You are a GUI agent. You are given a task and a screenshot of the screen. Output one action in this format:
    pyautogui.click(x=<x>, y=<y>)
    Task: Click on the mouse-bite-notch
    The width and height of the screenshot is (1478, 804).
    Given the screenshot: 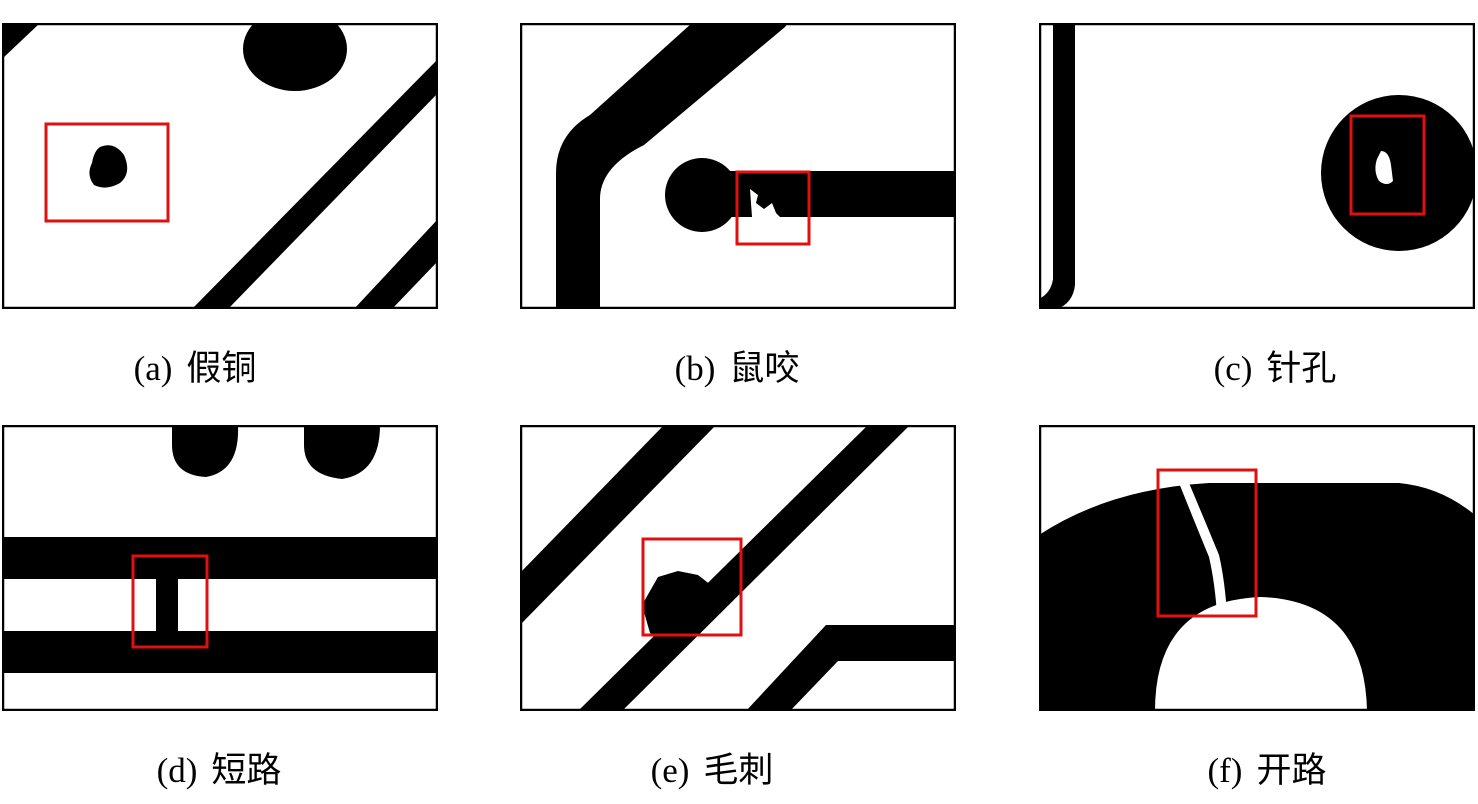 What is the action you would take?
    pyautogui.click(x=766, y=208)
    